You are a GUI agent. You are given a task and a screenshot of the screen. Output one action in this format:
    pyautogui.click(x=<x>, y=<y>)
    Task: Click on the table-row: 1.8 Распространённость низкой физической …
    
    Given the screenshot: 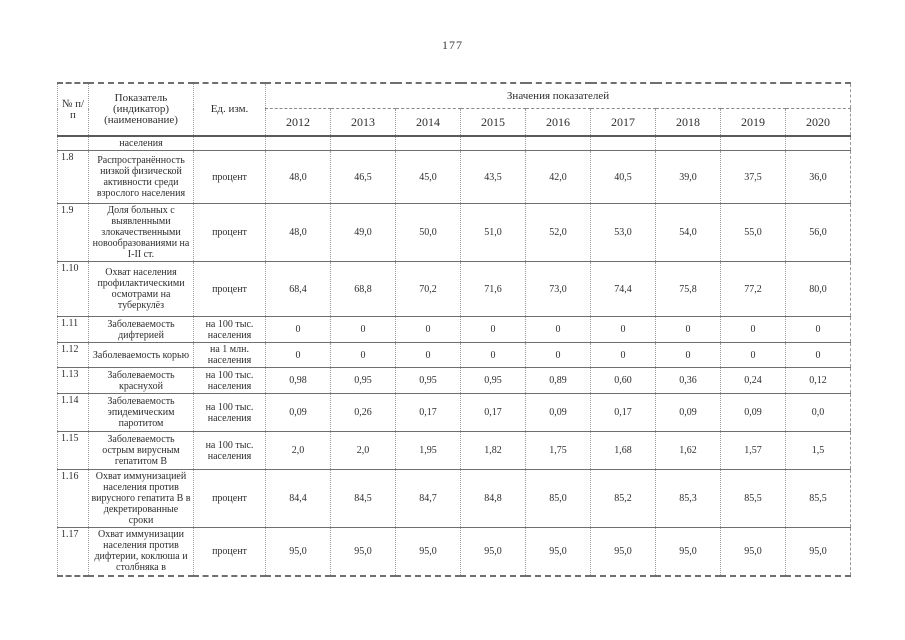 What is the action you would take?
    pyautogui.click(x=454, y=177)
    